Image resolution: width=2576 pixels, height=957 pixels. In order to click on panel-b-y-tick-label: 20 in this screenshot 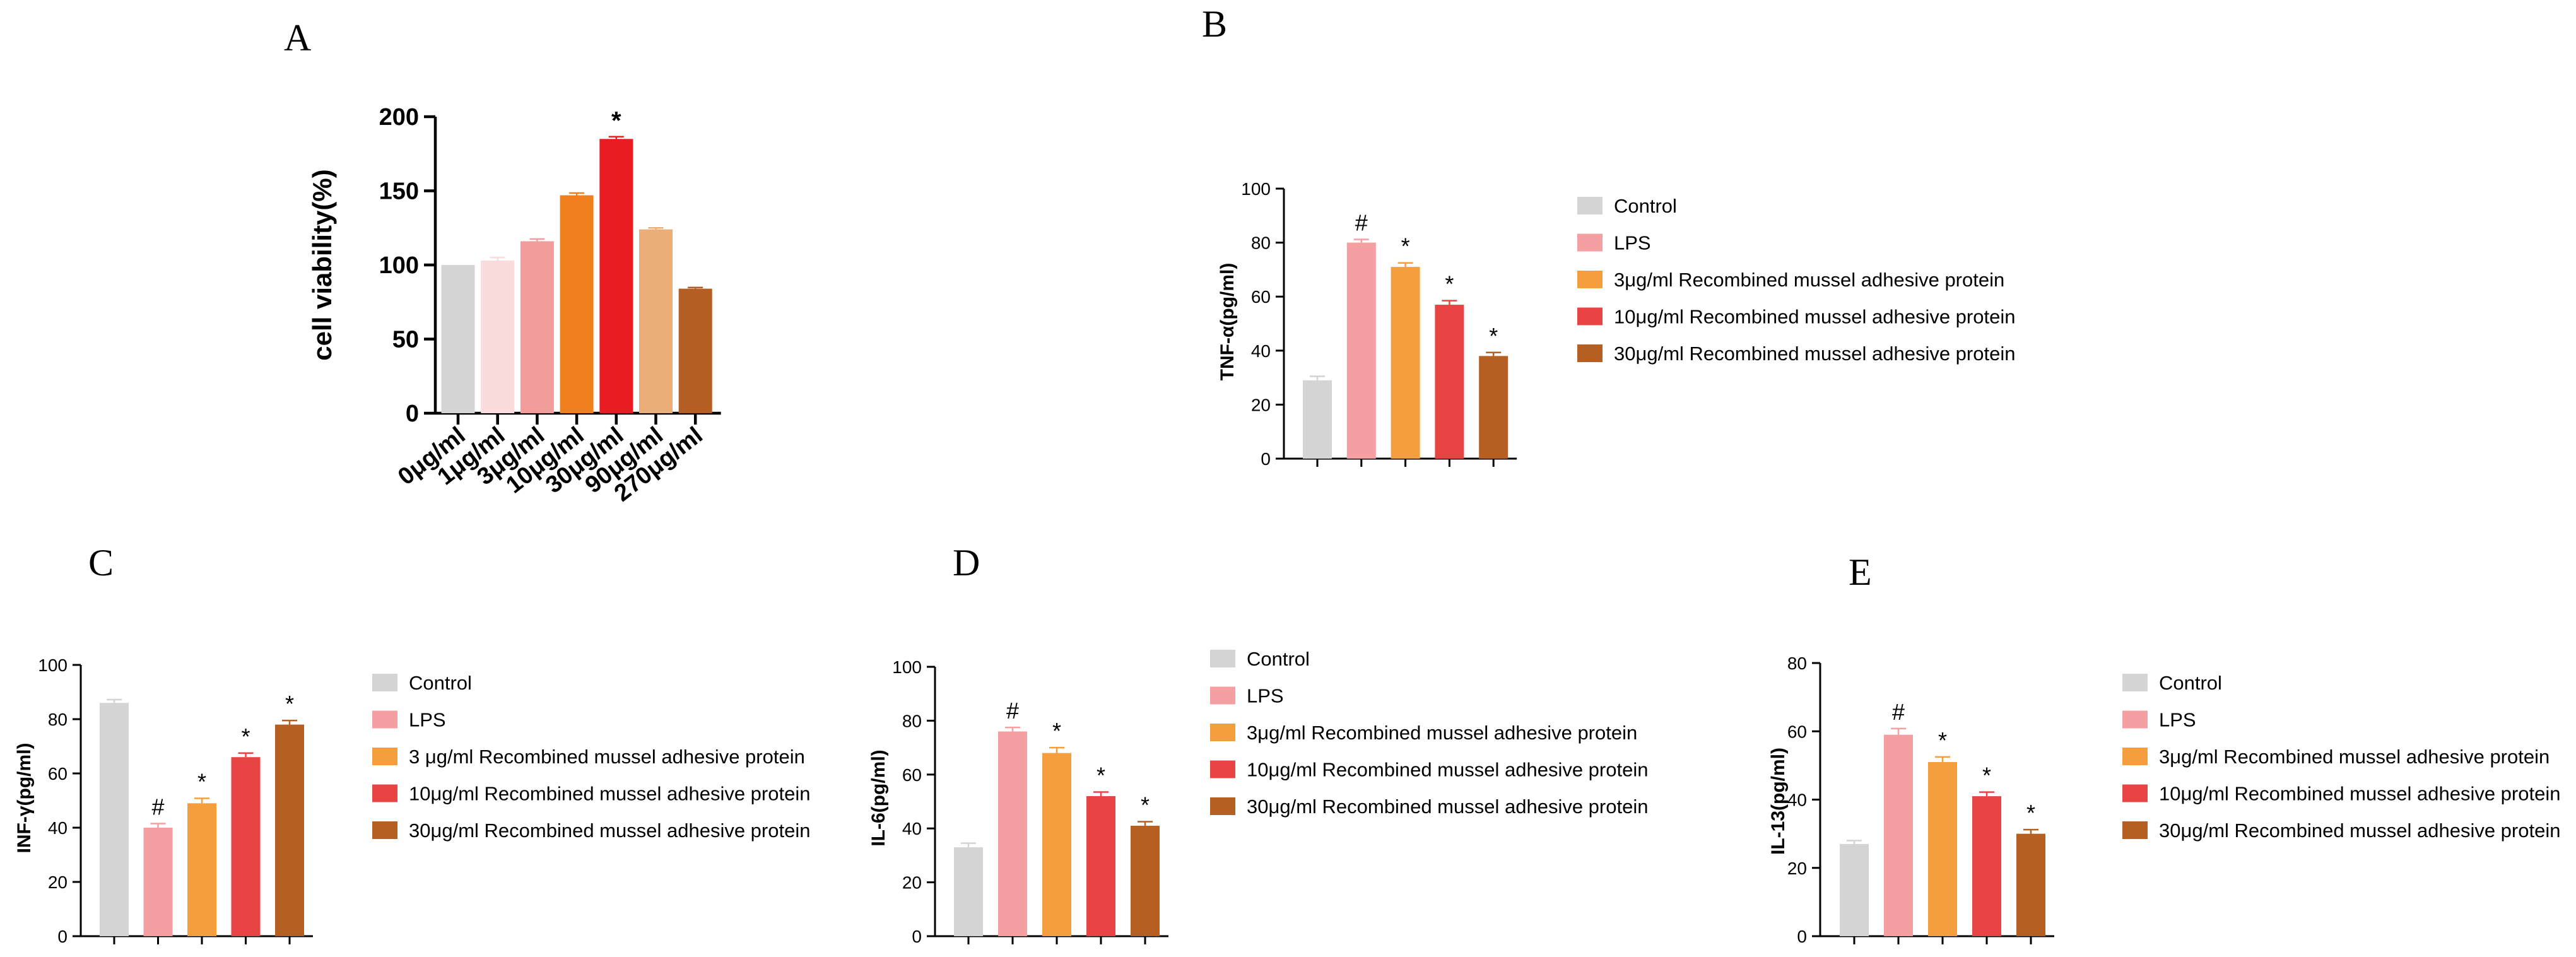, I will do `click(1261, 405)`.